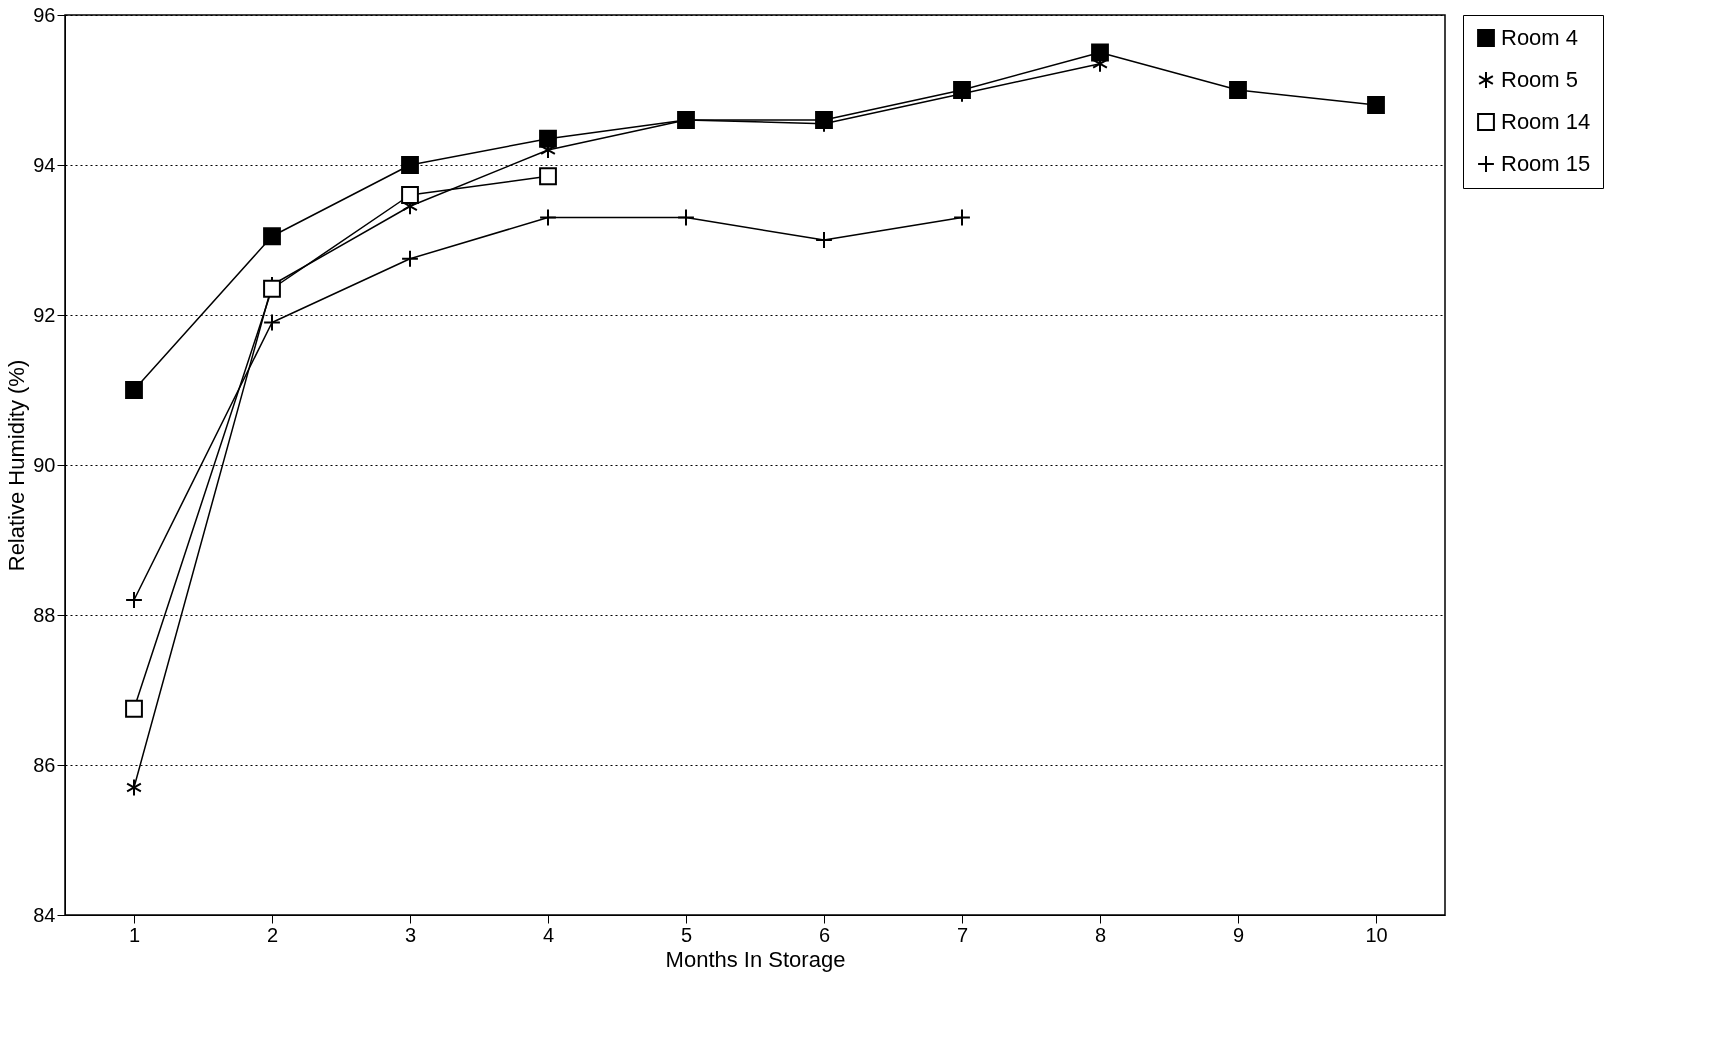 Image resolution: width=1734 pixels, height=1041 pixels. Describe the element at coordinates (1540, 37) in the screenshot. I see `legend-label: Room 4` at that location.